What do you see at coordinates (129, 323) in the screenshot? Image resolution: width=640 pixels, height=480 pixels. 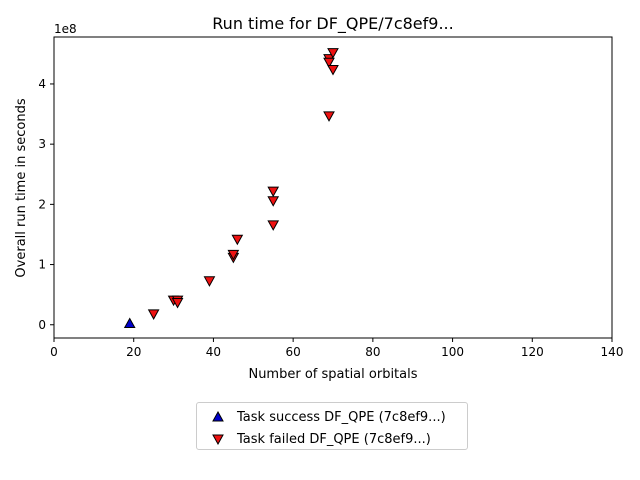 I see `success-point` at bounding box center [129, 323].